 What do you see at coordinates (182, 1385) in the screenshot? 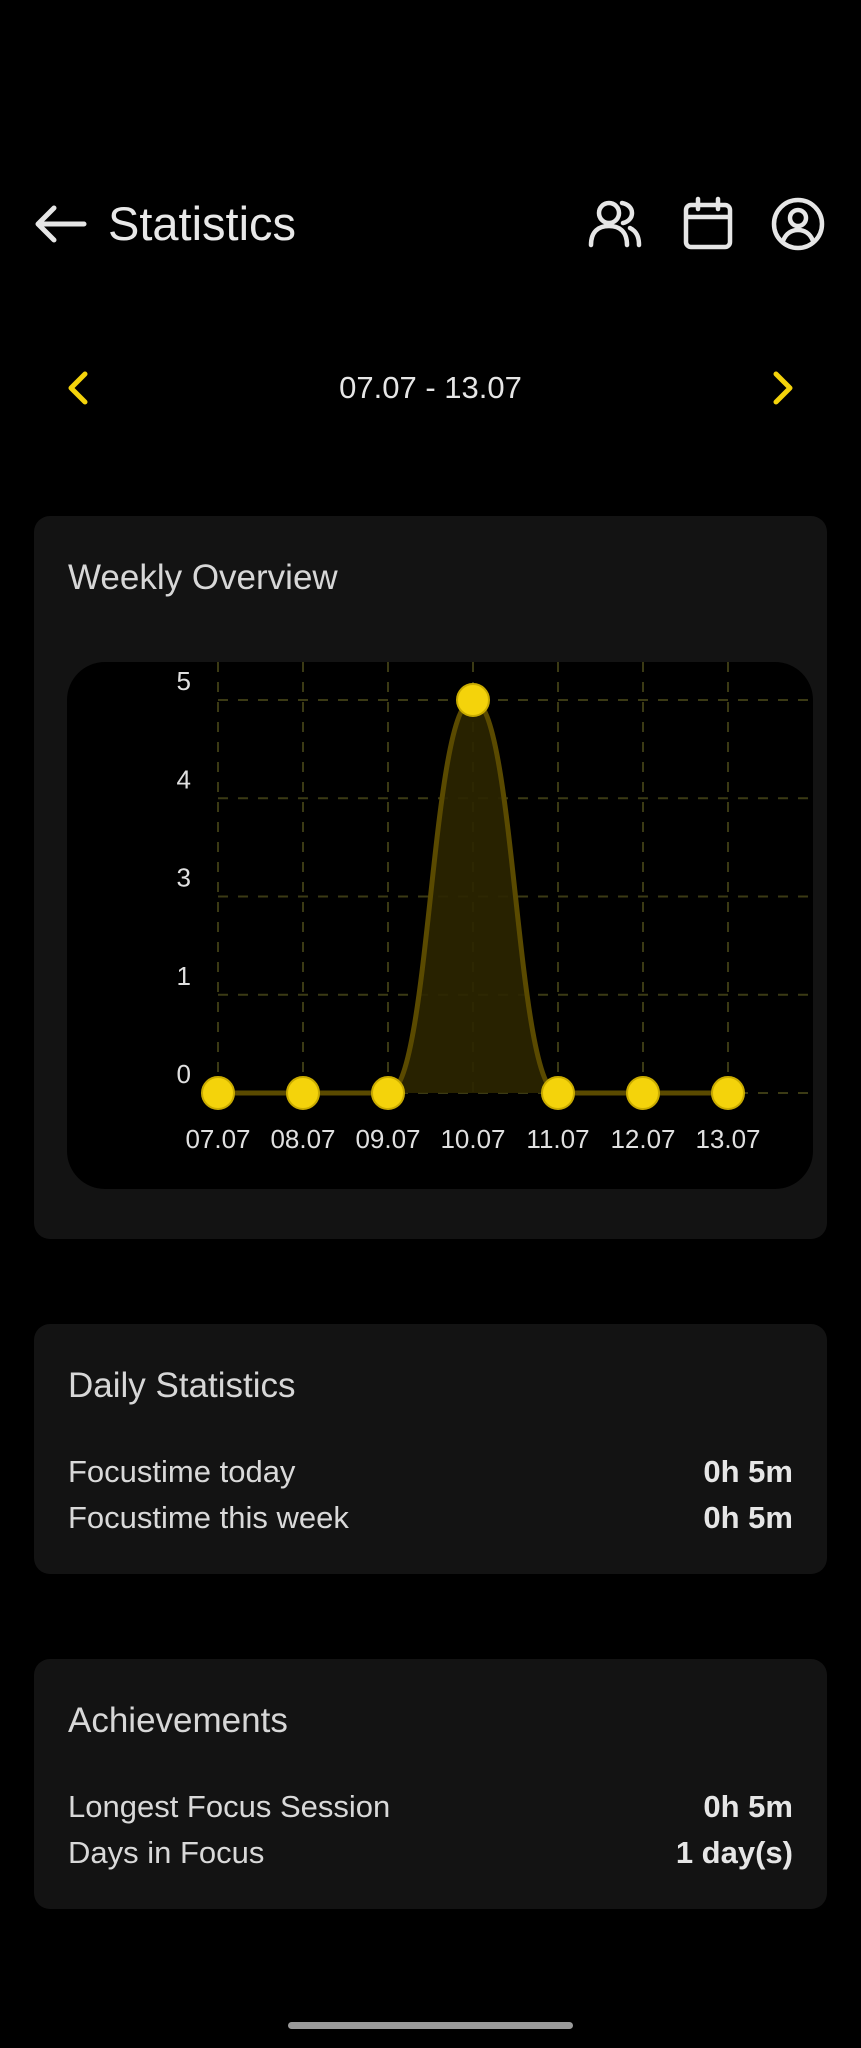
I see `daily-statistics-title: Daily Statistics` at bounding box center [182, 1385].